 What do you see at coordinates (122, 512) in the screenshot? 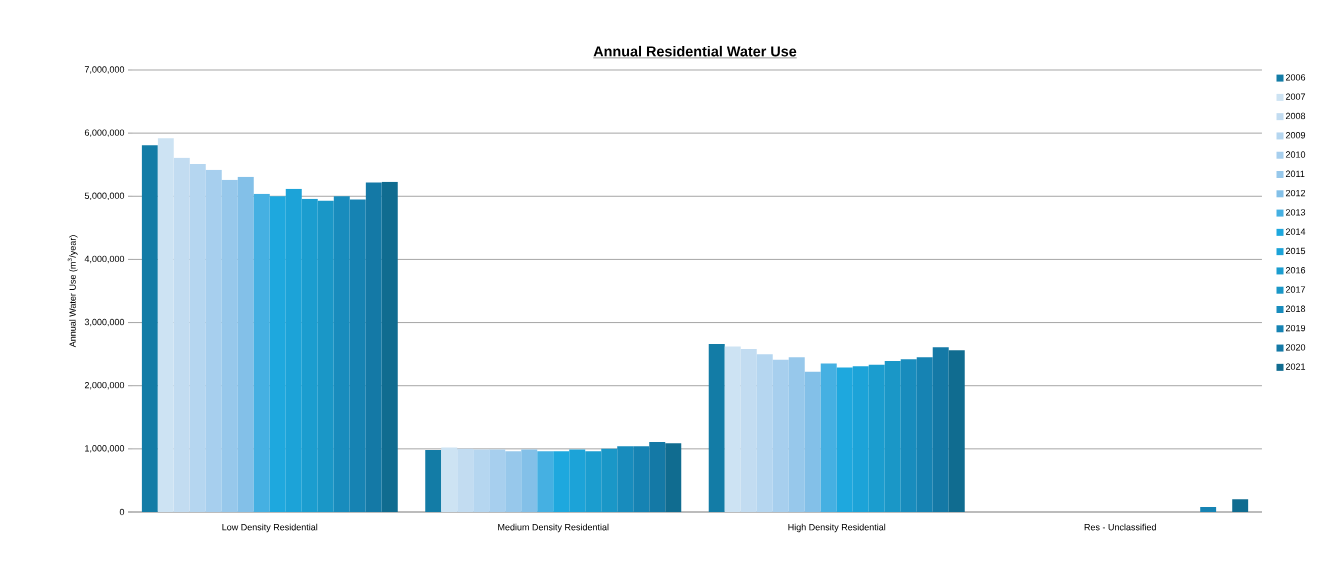
I see `y-tick-label: 0` at bounding box center [122, 512].